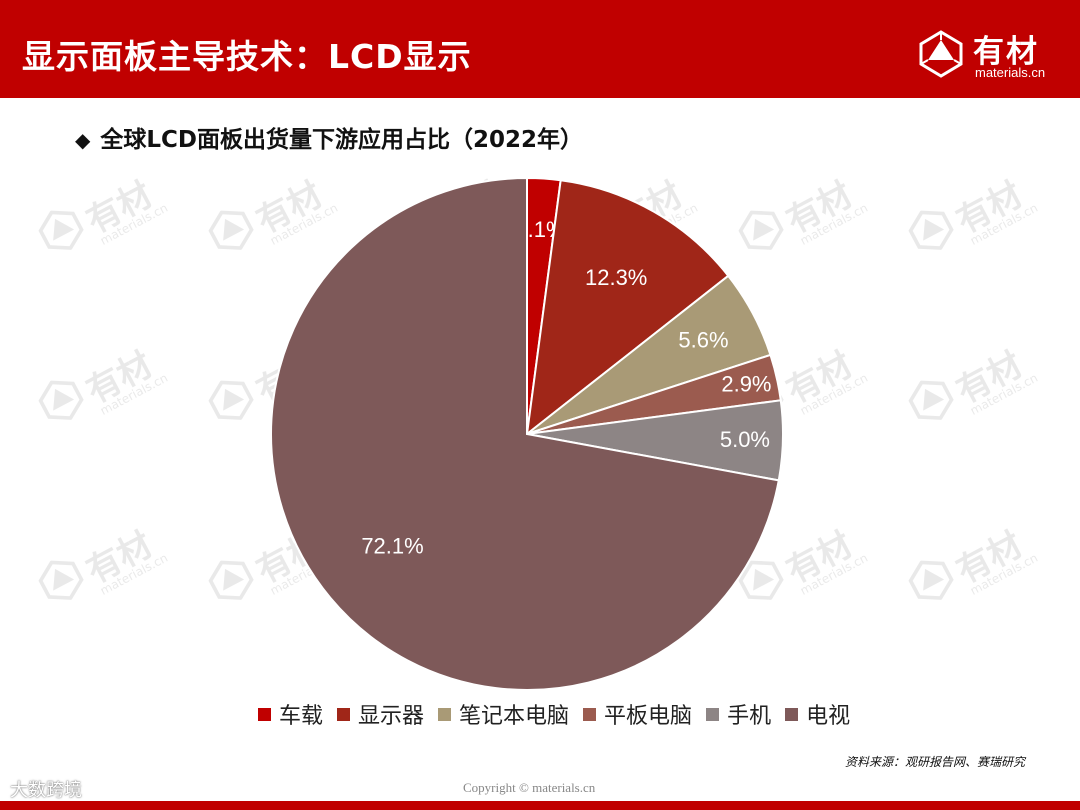 This screenshot has height=810, width=1080. Describe the element at coordinates (540, 805) in the screenshot. I see `footer-bar` at that location.